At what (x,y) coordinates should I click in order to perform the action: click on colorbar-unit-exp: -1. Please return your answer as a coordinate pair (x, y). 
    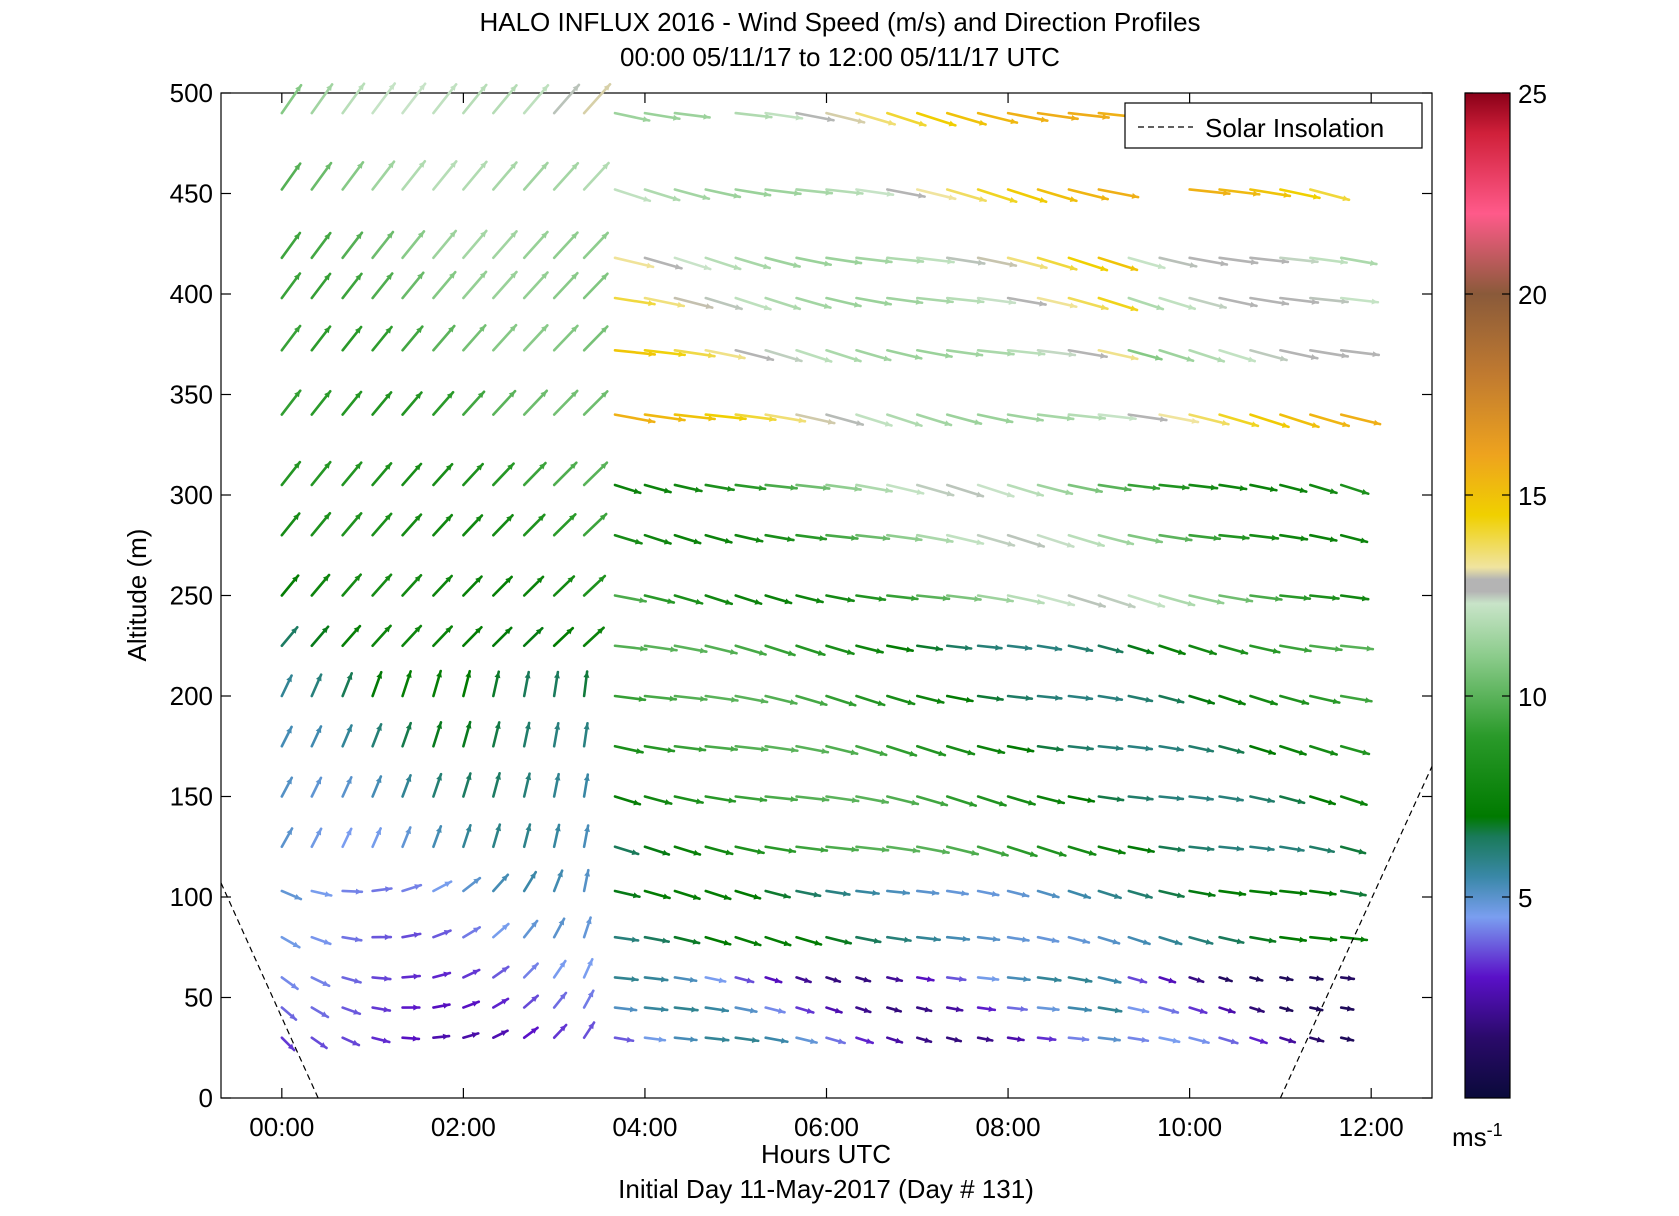
    Looking at the image, I should click on (1495, 1130).